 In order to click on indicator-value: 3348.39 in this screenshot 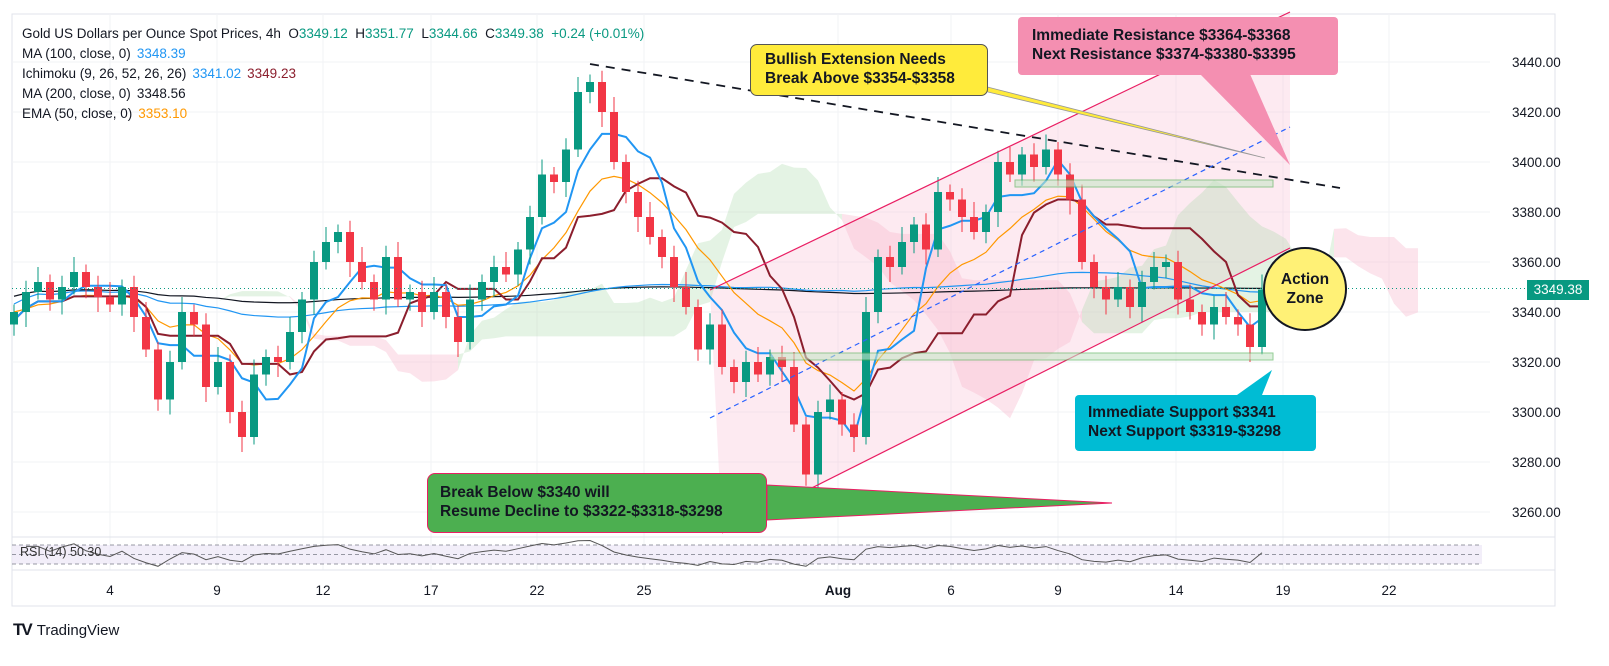, I will do `click(161, 53)`.